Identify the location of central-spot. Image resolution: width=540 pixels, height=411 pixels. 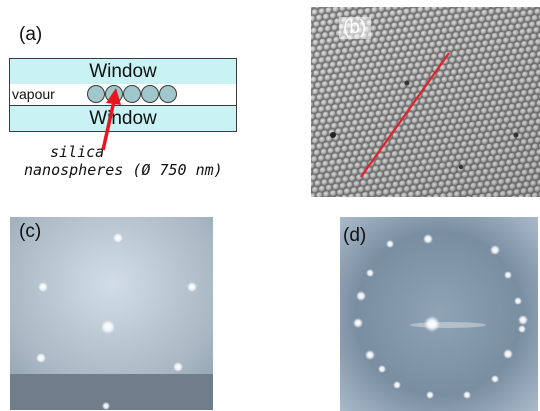
(432, 324).